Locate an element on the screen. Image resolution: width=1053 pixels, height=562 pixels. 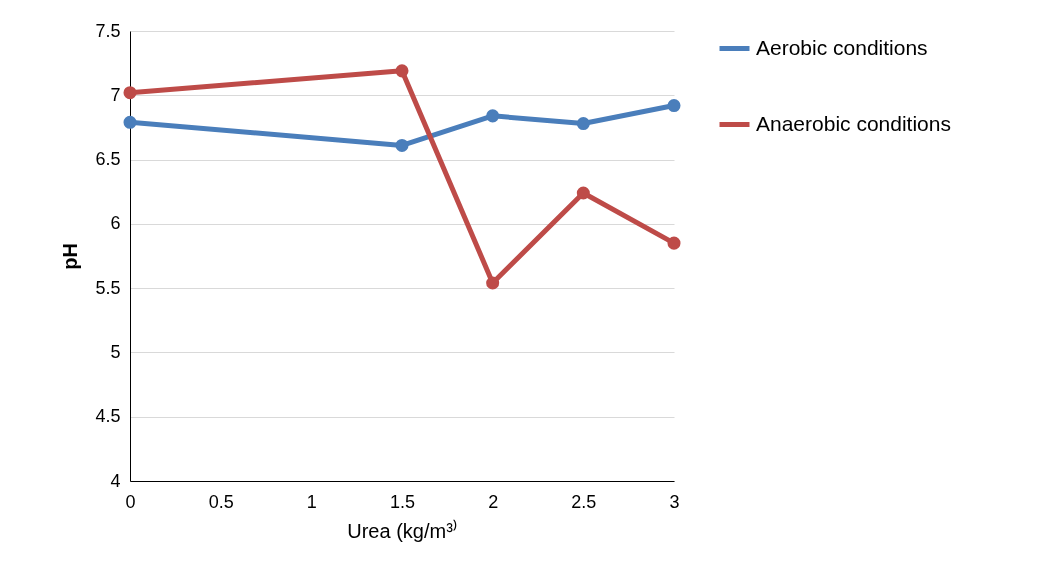
x-tick-label: 3 is located at coordinates (674, 501).